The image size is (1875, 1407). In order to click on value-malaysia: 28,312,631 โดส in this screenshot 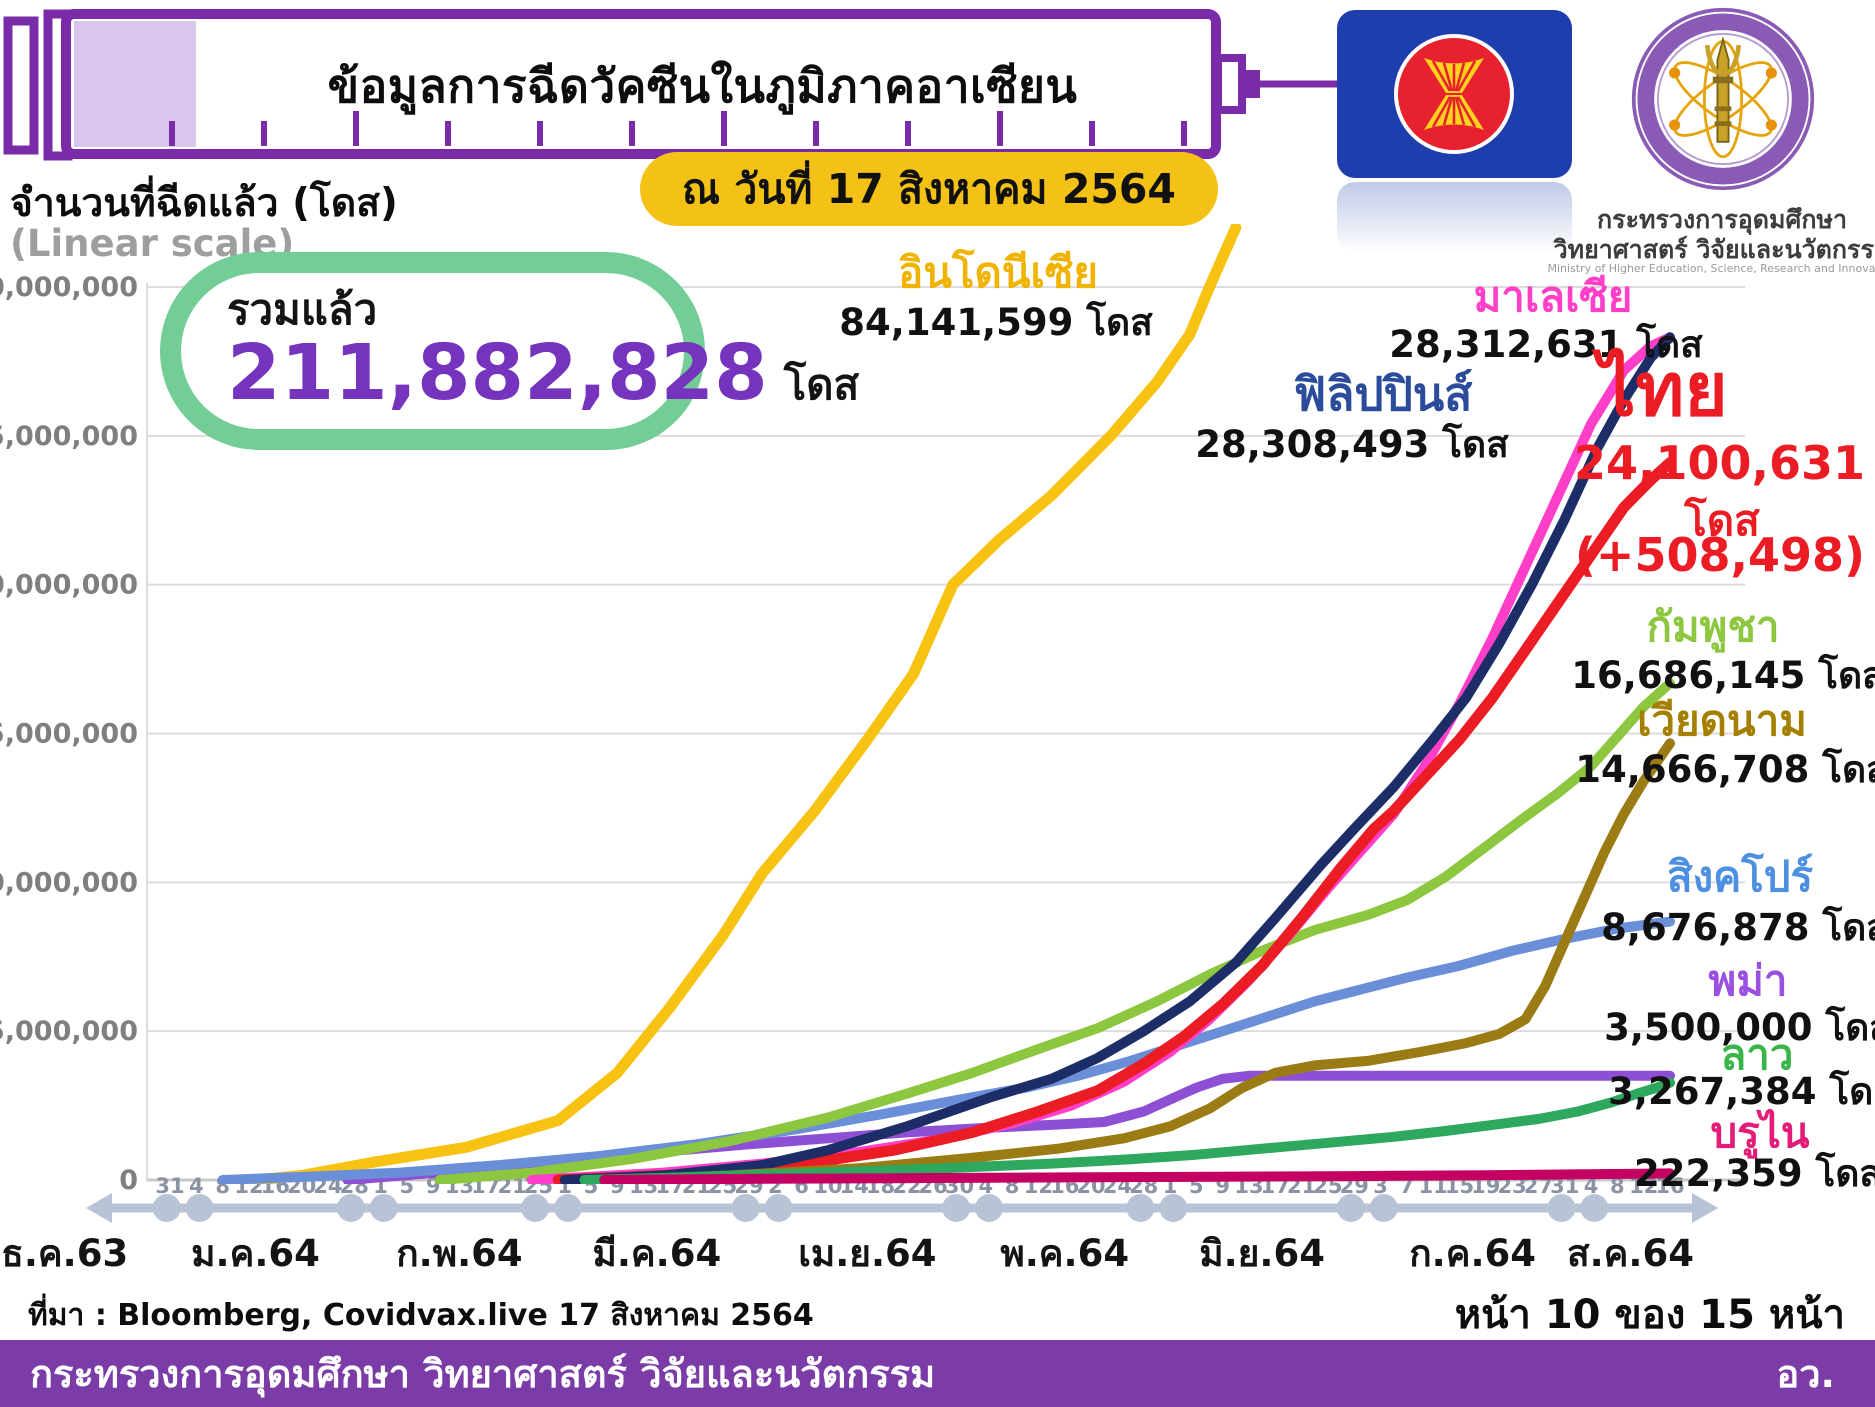, I will do `click(1546, 344)`.